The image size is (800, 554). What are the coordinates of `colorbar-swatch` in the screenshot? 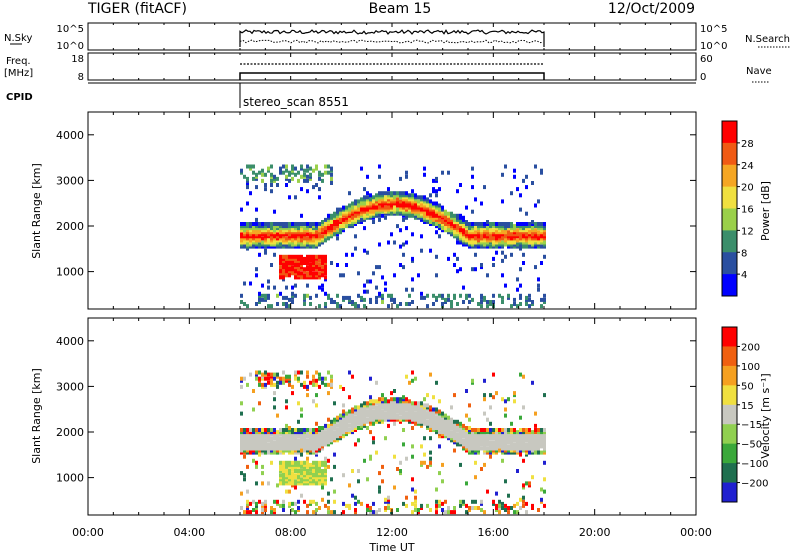 It's located at (729, 197).